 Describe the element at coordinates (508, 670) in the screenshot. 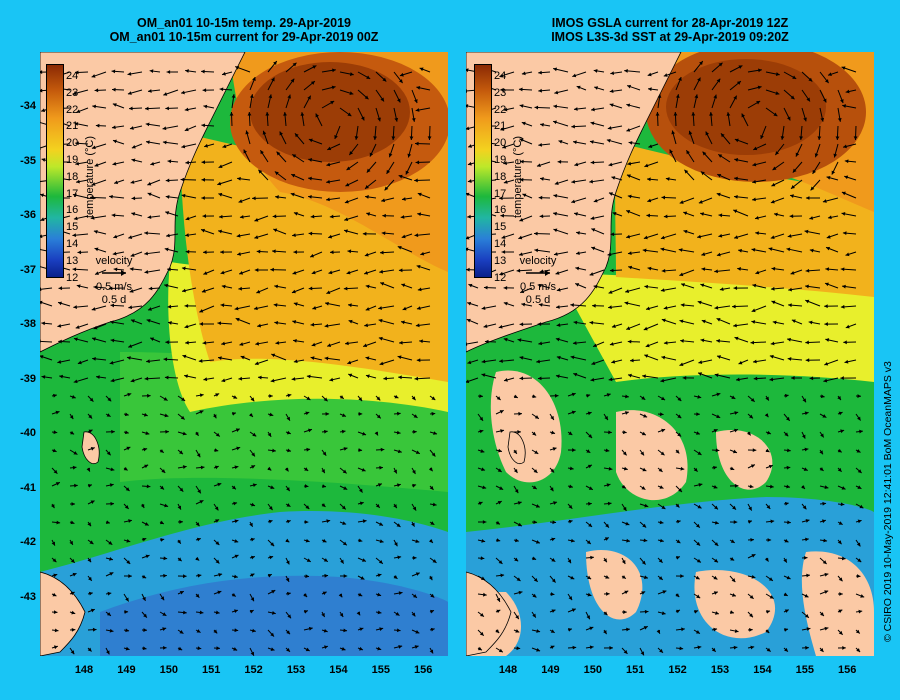

I see `right-x-tick-label: 148` at that location.